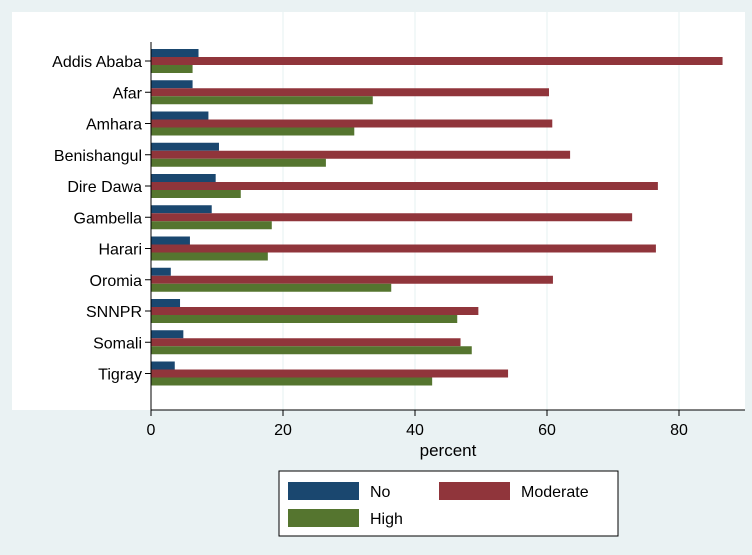  Describe the element at coordinates (380, 492) in the screenshot. I see `legend-label-no: No` at that location.